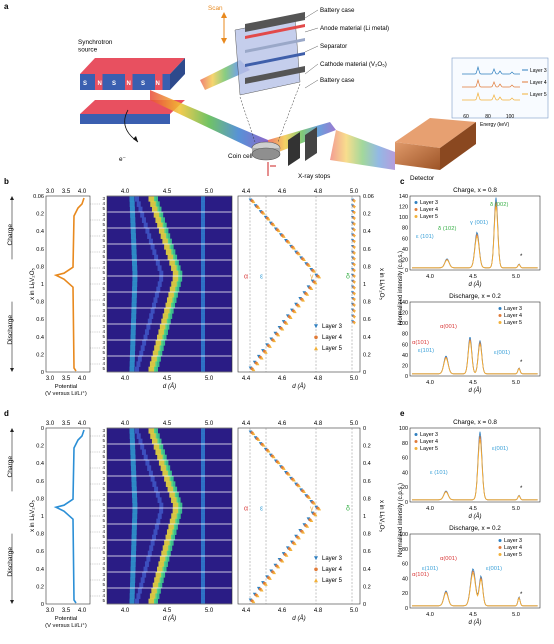 This screenshot has height=644, width=554. Describe the element at coordinates (405, 488) in the screenshot. I see `spectrum-y-tick: 20` at that location.